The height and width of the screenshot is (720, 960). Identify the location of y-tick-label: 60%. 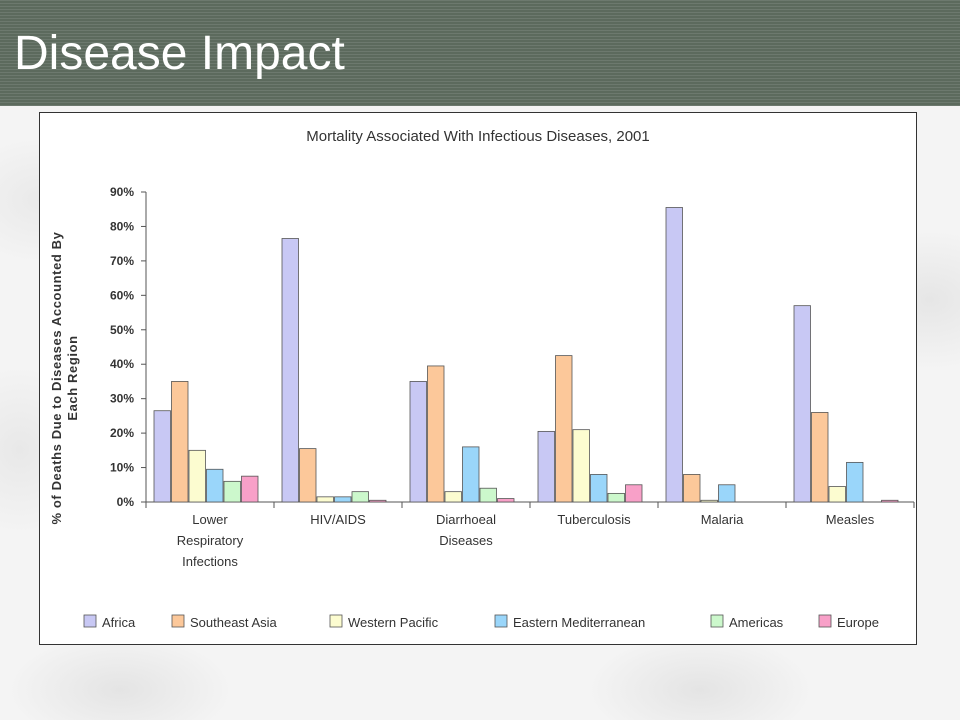
(122, 295).